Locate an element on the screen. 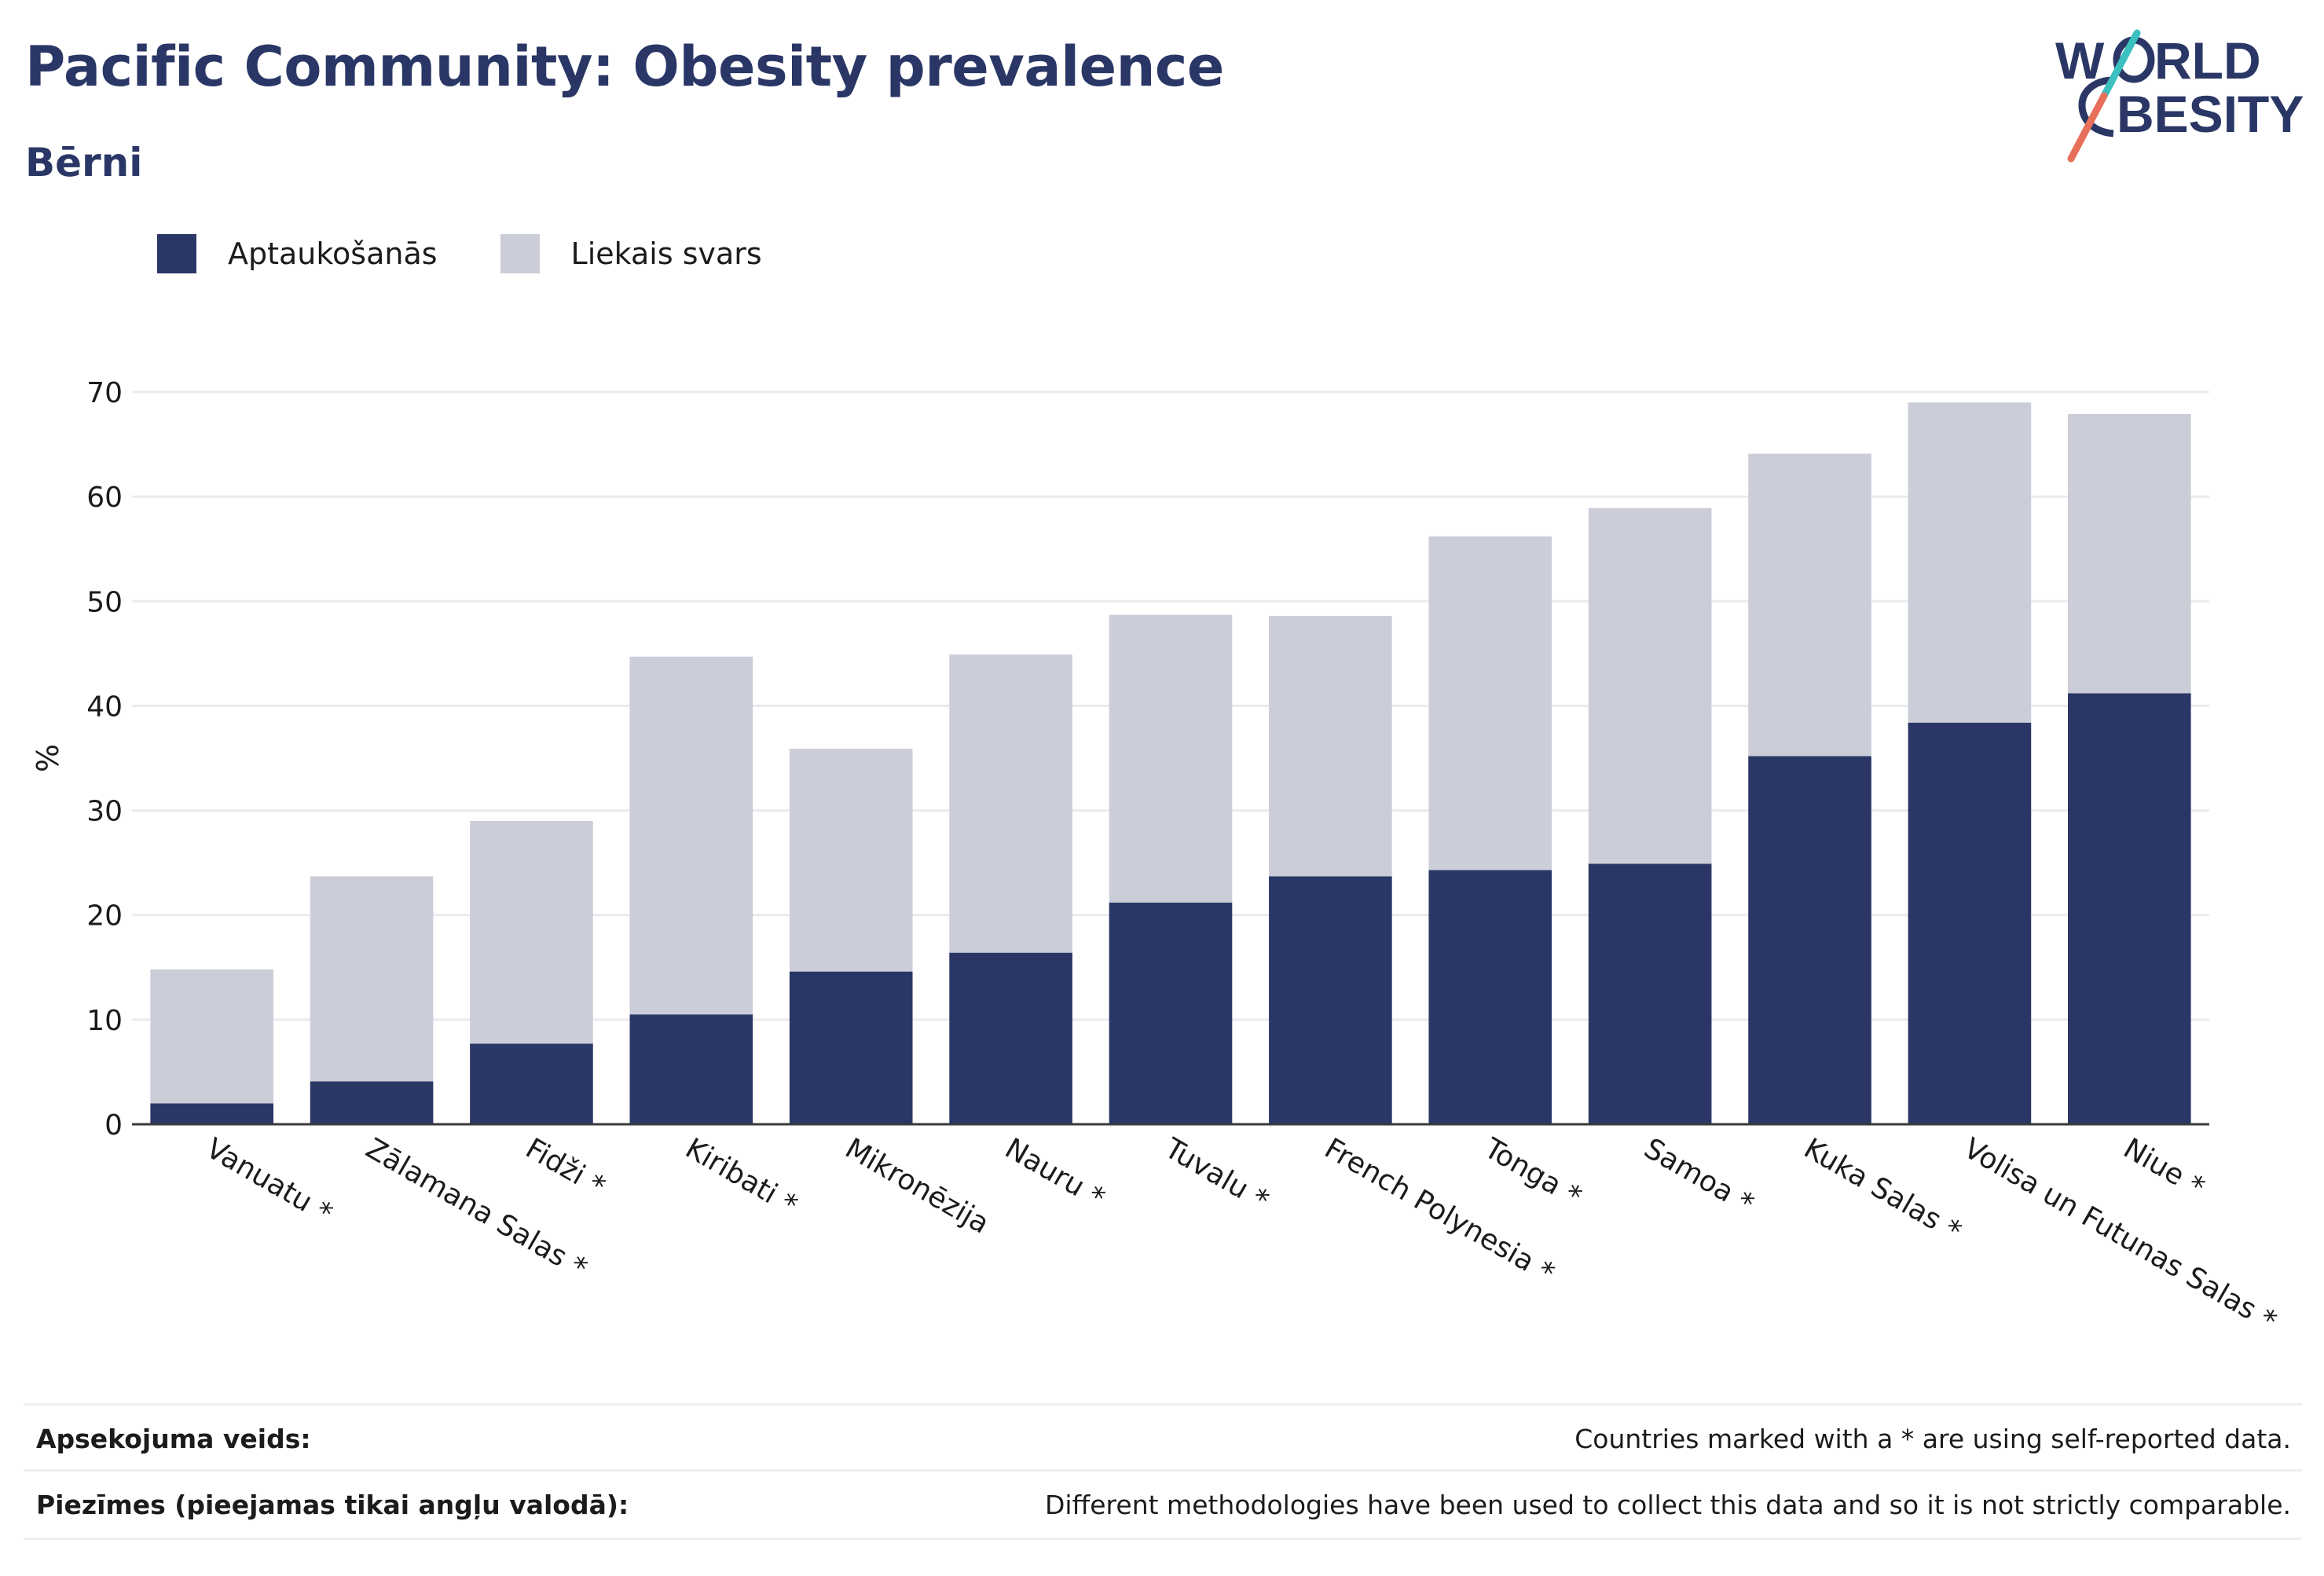  legend-swatch-obesity is located at coordinates (176, 253).